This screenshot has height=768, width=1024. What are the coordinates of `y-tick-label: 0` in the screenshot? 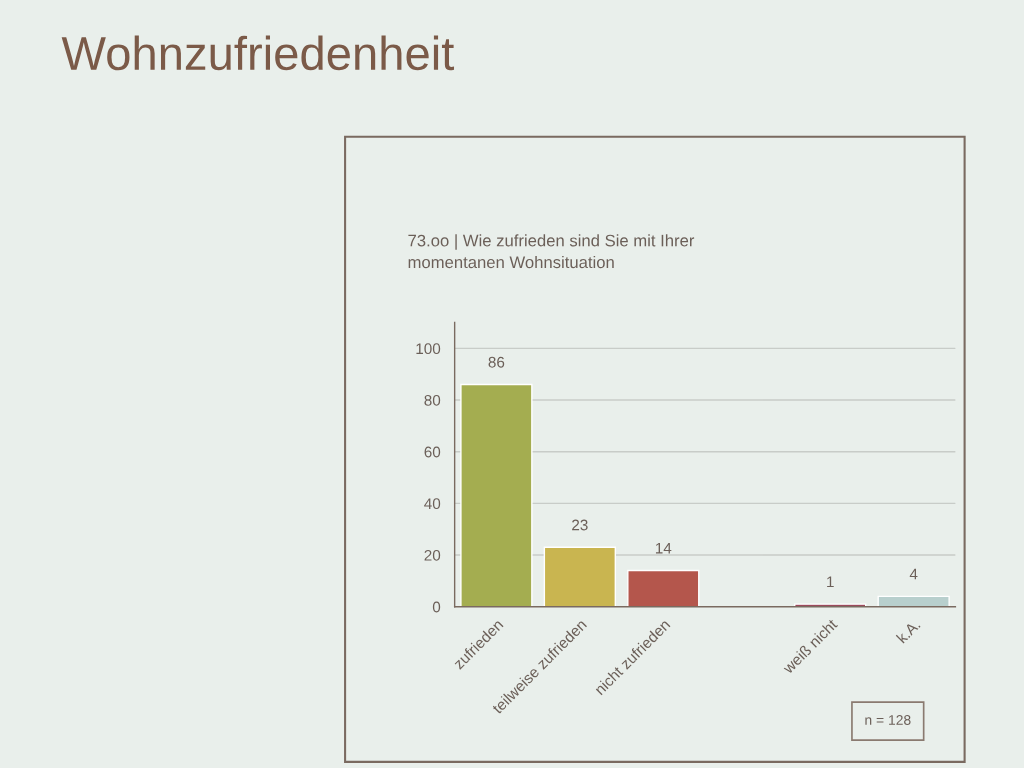 It's located at (436, 607).